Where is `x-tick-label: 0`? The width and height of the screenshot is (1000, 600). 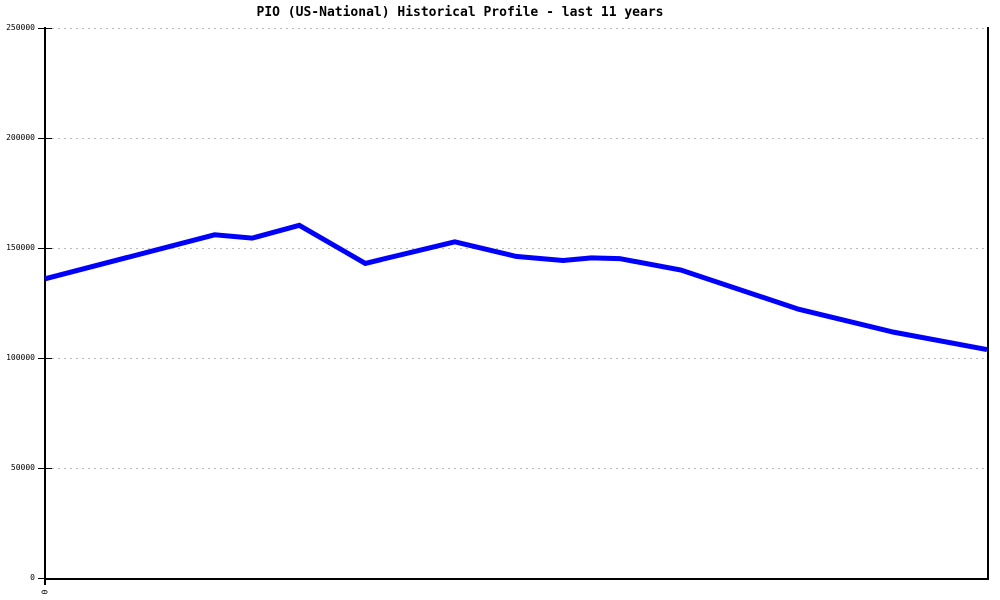
x-tick-label: 0 is located at coordinates (44, 592).